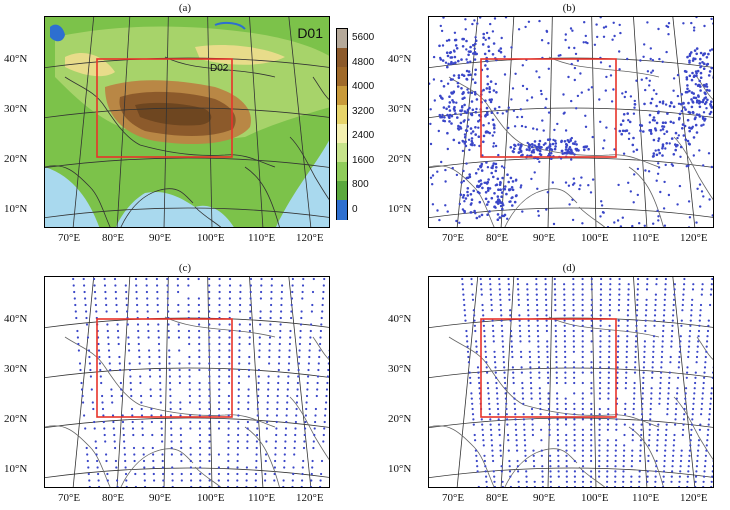 This screenshot has height=510, width=730. What do you see at coordinates (363, 86) in the screenshot?
I see `colorbar-tick: 4000` at bounding box center [363, 86].